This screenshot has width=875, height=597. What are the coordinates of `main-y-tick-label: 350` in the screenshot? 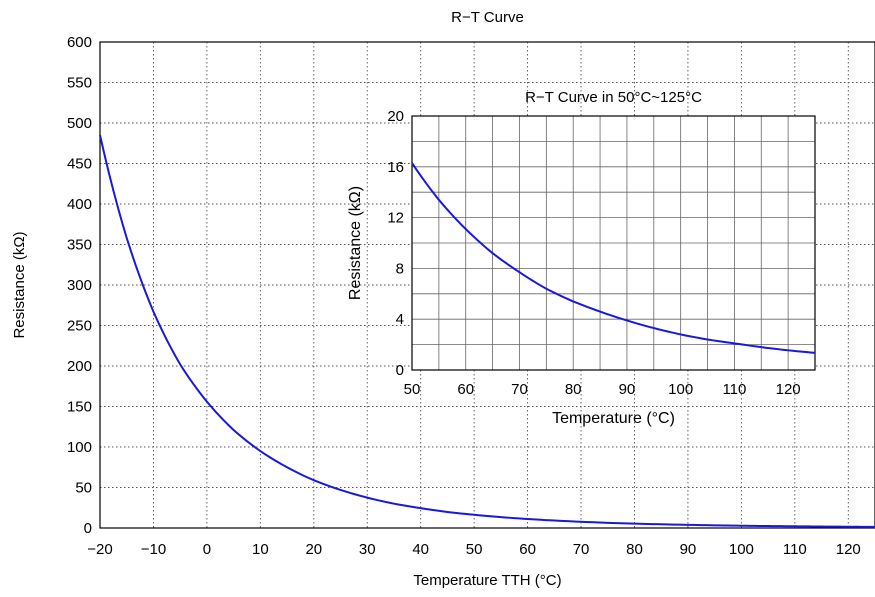 It's located at (79, 245).